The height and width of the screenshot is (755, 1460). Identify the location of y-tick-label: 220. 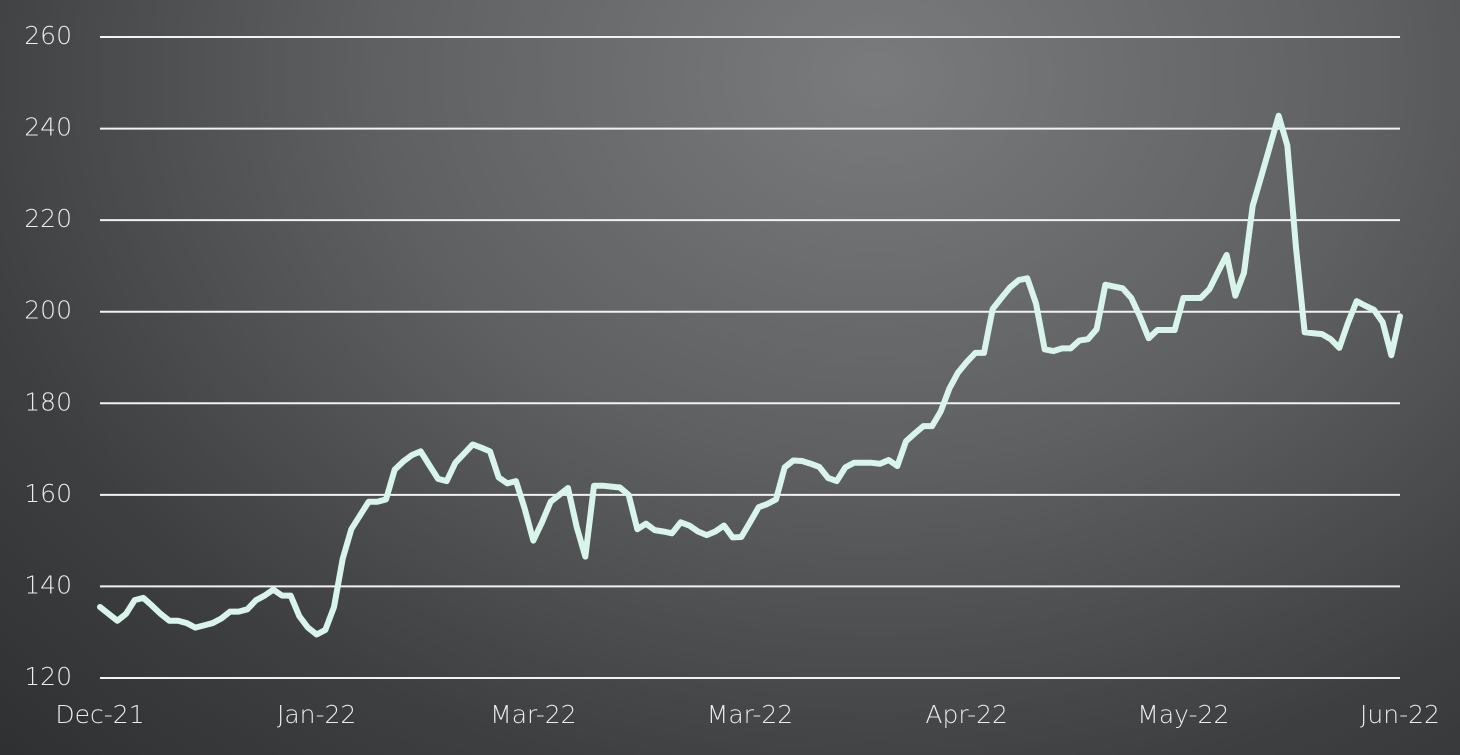
(48, 218).